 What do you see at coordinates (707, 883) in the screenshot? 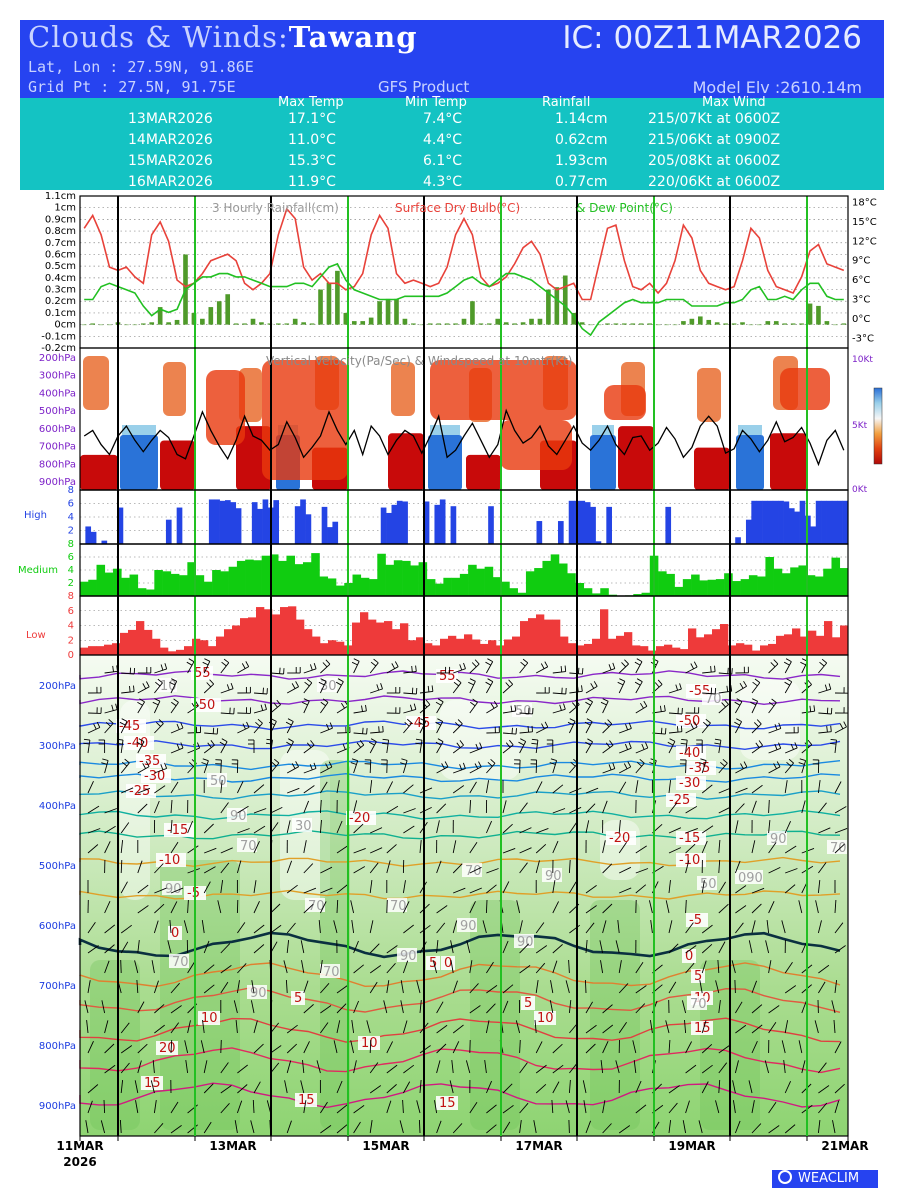
I see `rh-label-bg` at bounding box center [707, 883].